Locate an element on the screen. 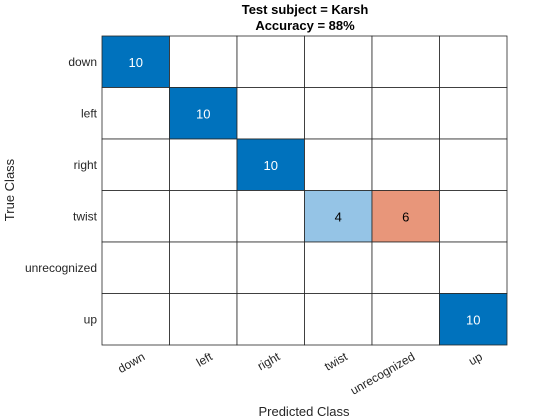 This screenshot has height=420, width=560. cell-value-3-4: 6 is located at coordinates (405, 216).